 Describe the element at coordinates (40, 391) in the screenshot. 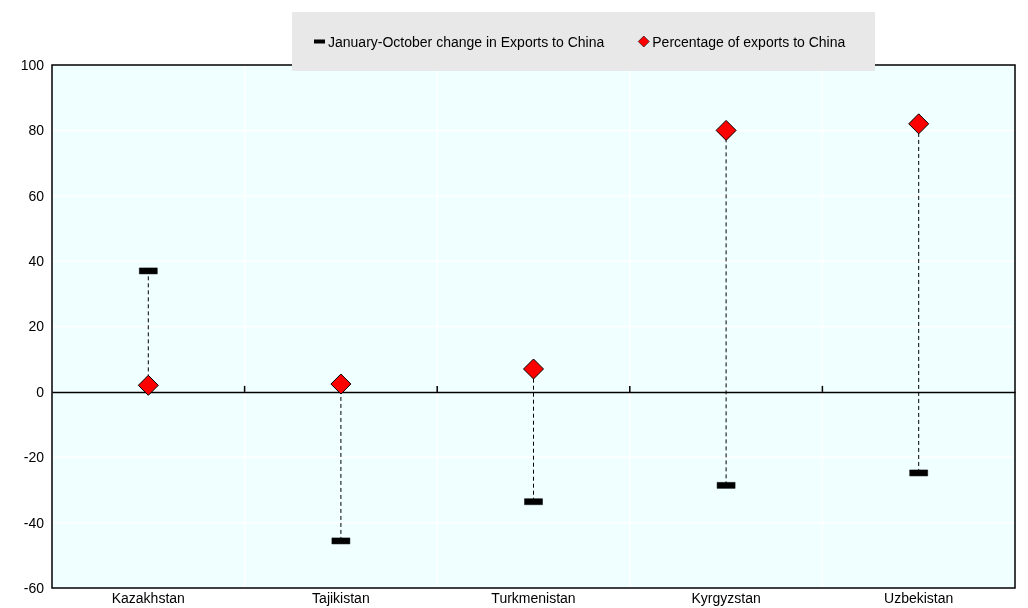

I see `y-tick-label: 0` at that location.